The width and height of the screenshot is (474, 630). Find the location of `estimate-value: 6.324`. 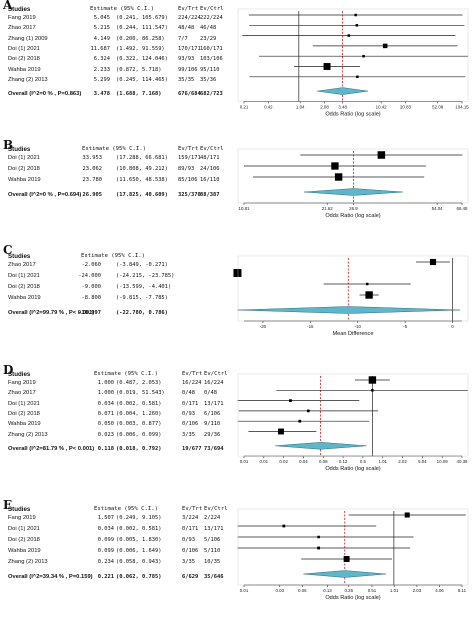

estimate-value: 6.324 is located at coordinates (101, 59).